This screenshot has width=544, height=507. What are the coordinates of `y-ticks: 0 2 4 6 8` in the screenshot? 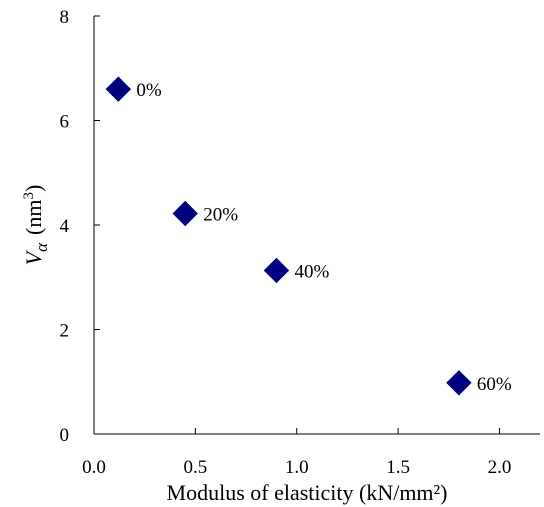 It's located at (80, 226).